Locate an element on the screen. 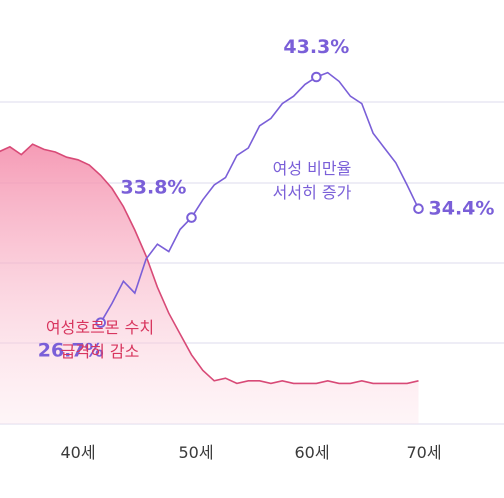 This screenshot has height=498, width=504. x-axis-ticks: 40세 50세 60세 70세 is located at coordinates (250, 452).